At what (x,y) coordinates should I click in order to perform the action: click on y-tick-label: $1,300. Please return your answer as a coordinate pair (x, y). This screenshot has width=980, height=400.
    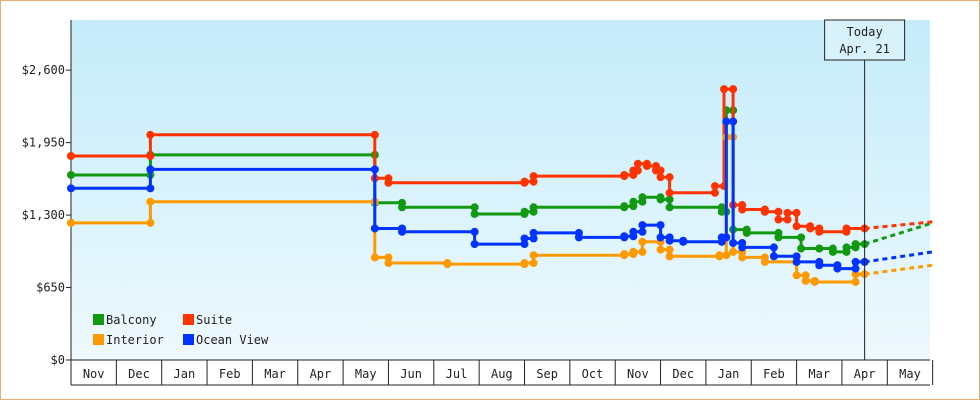
    Looking at the image, I should click on (43, 215).